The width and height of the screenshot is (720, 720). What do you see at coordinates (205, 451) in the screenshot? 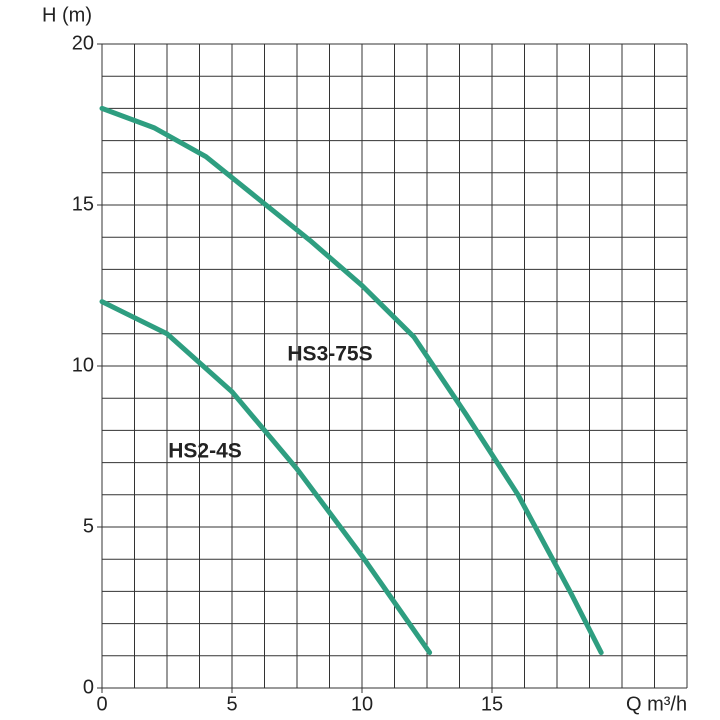
I see `curve-label: HS2-4S` at bounding box center [205, 451].